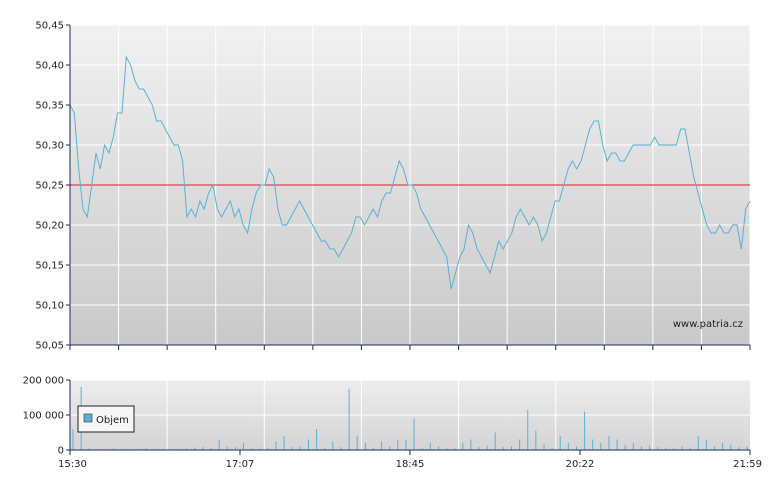  What do you see at coordinates (49, 146) in the screenshot?
I see `y-tick-label: 50,30` at bounding box center [49, 146].